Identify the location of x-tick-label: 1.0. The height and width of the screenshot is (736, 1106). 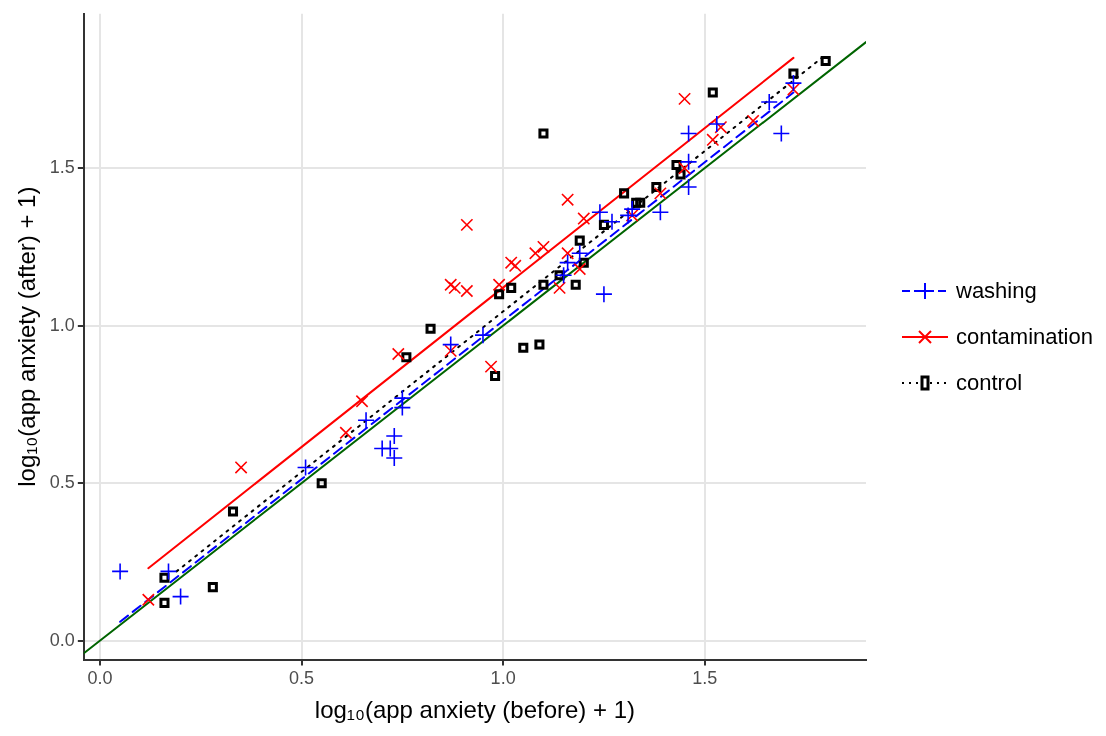
(503, 678).